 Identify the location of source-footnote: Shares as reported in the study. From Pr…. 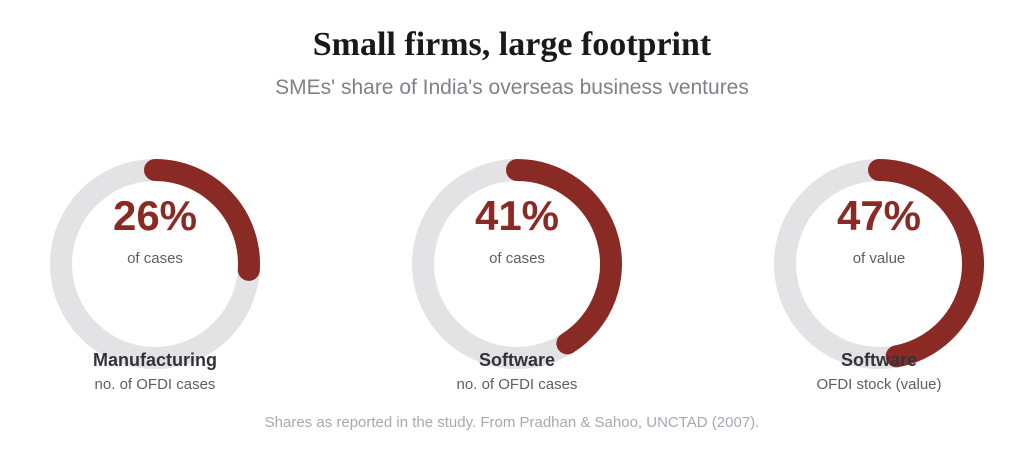
(512, 422).